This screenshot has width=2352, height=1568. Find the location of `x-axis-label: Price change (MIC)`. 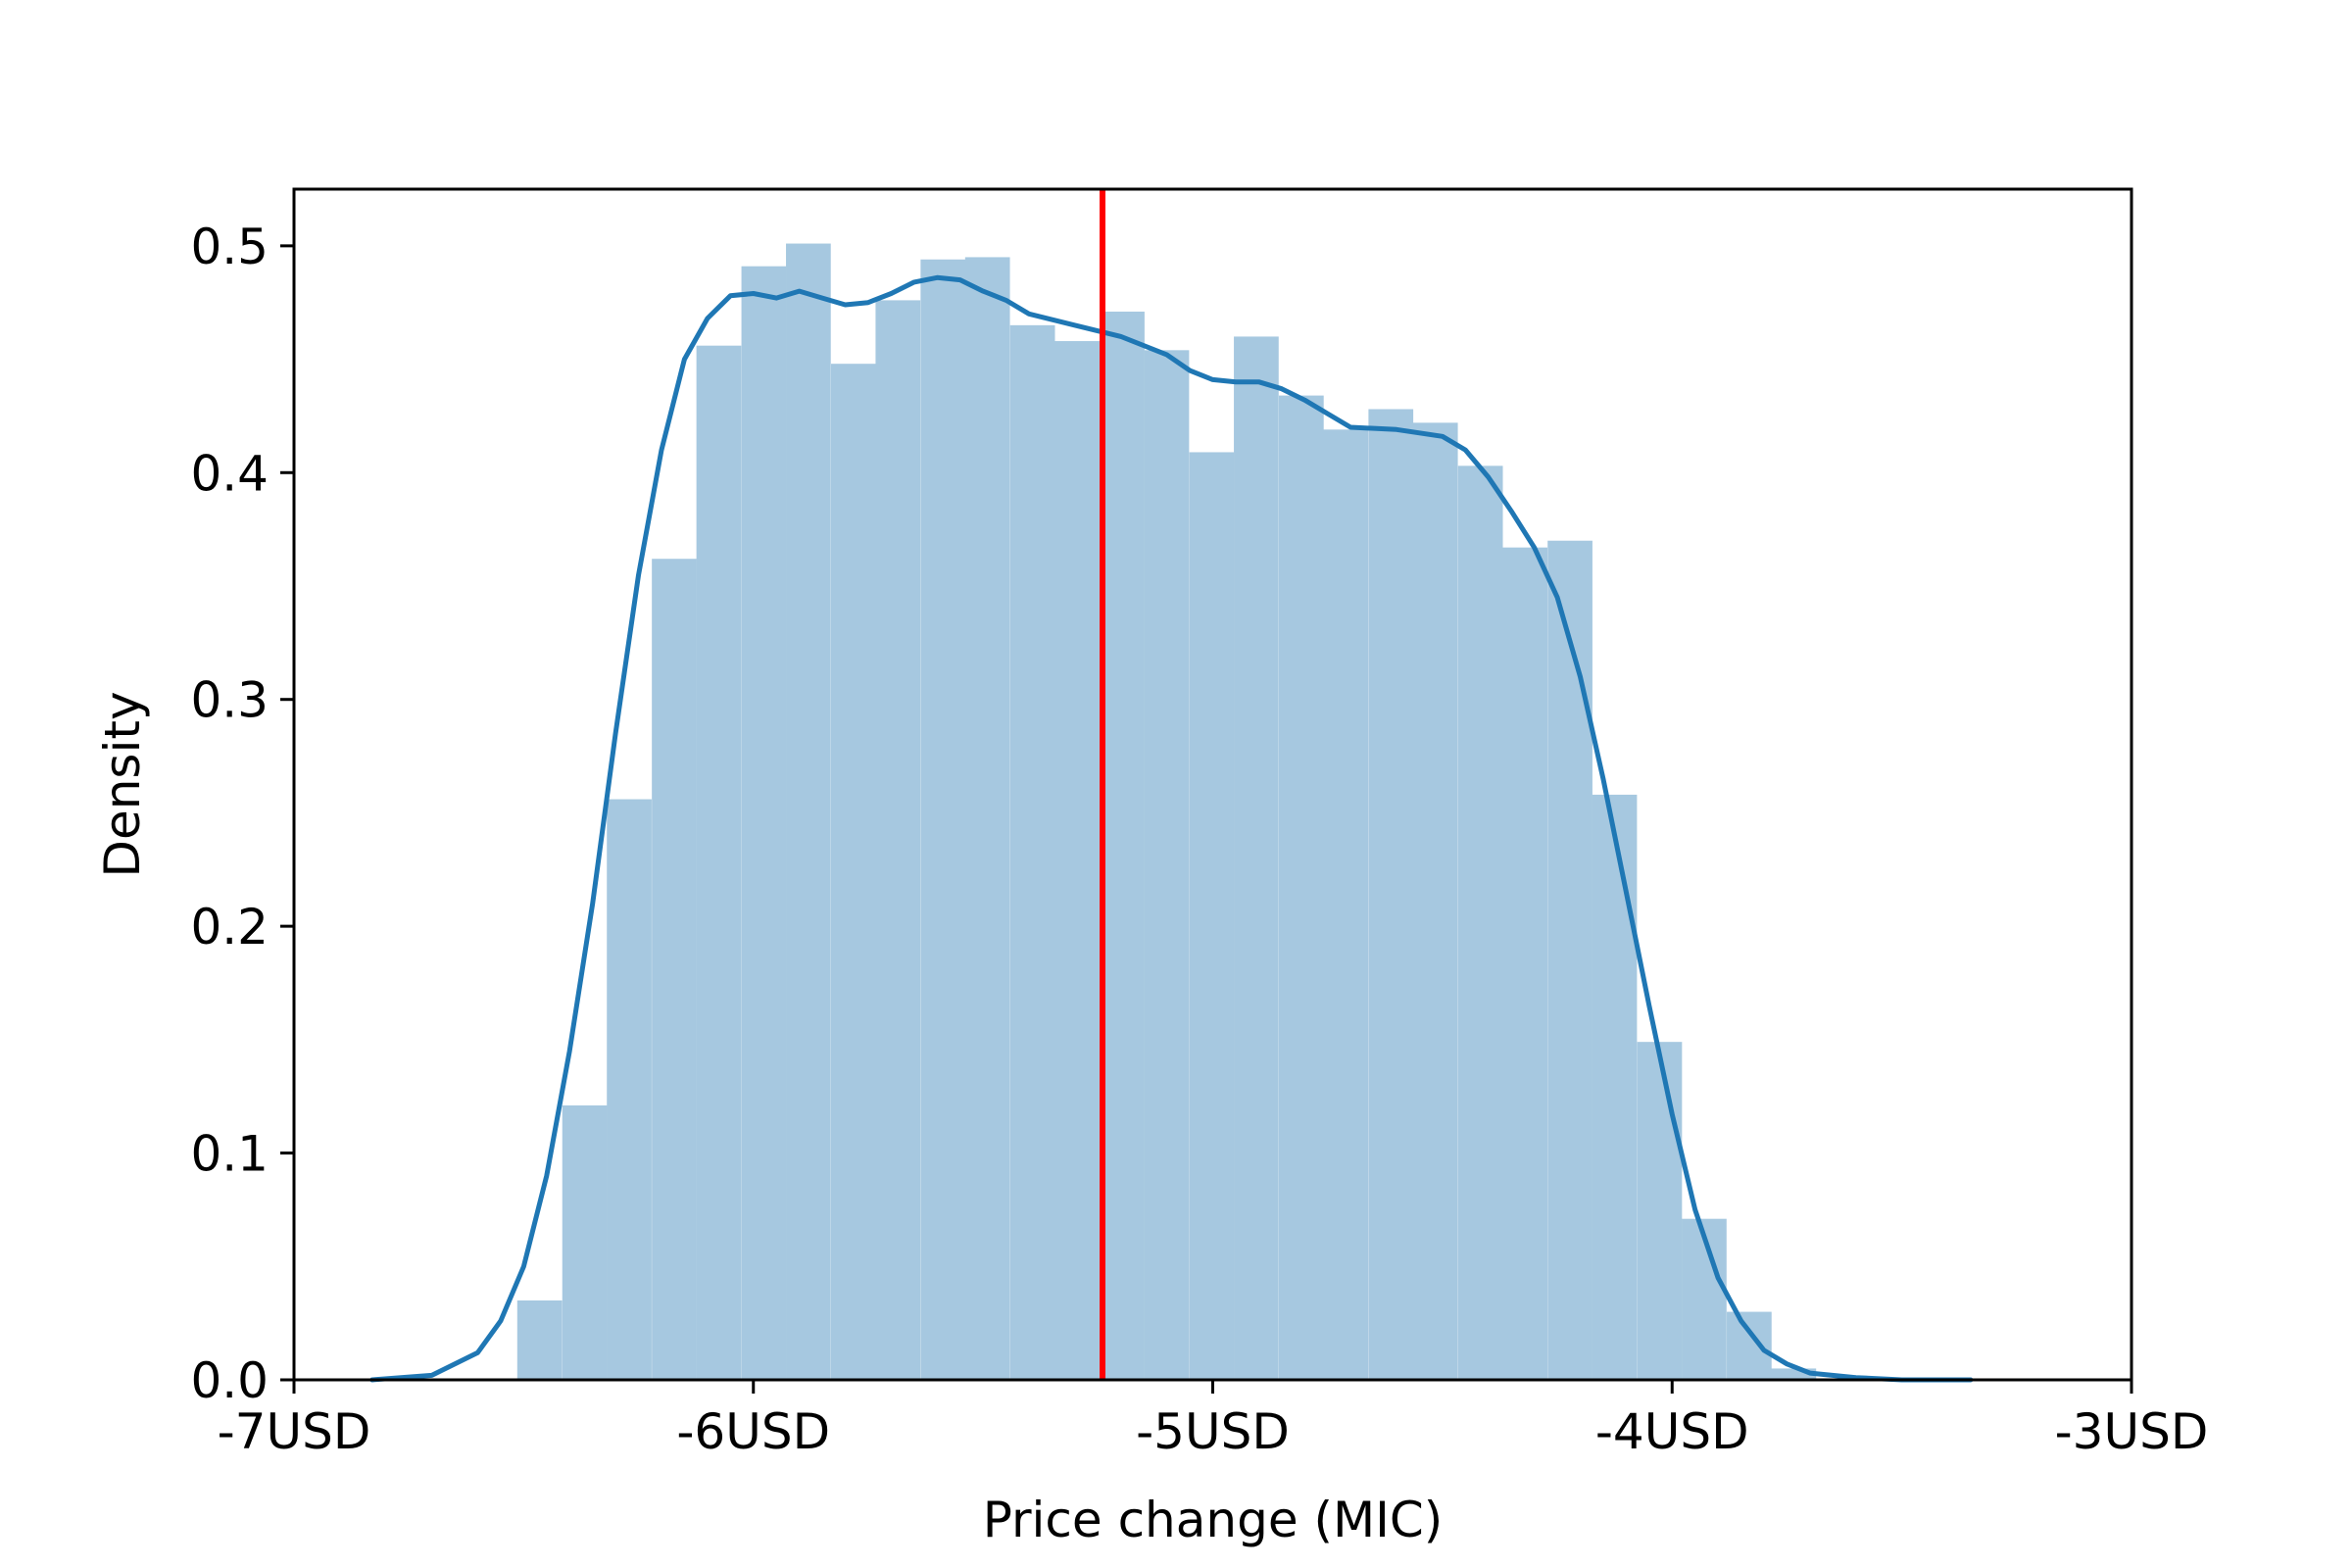

x-axis-label: Price change (MIC) is located at coordinates (1213, 1520).